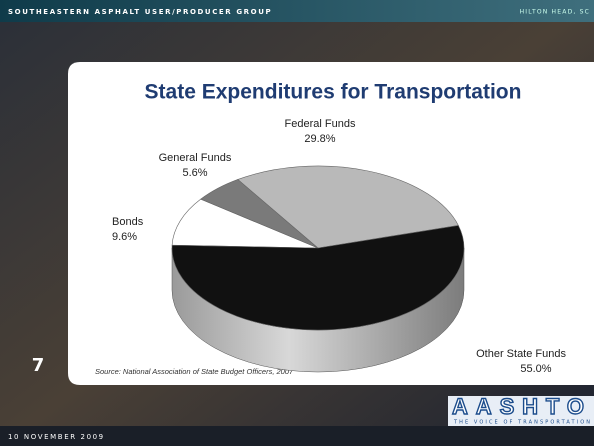 This screenshot has width=594, height=446. I want to click on footer-date: 10 NOVEMBER 2009, so click(56, 437).